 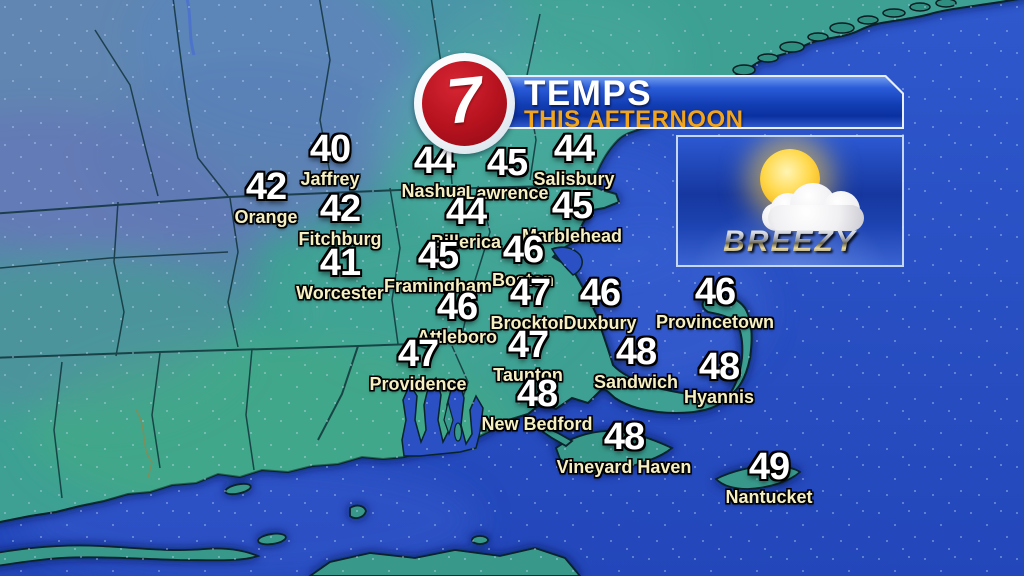 What do you see at coordinates (330, 149) in the screenshot?
I see `station-temp: 40` at bounding box center [330, 149].